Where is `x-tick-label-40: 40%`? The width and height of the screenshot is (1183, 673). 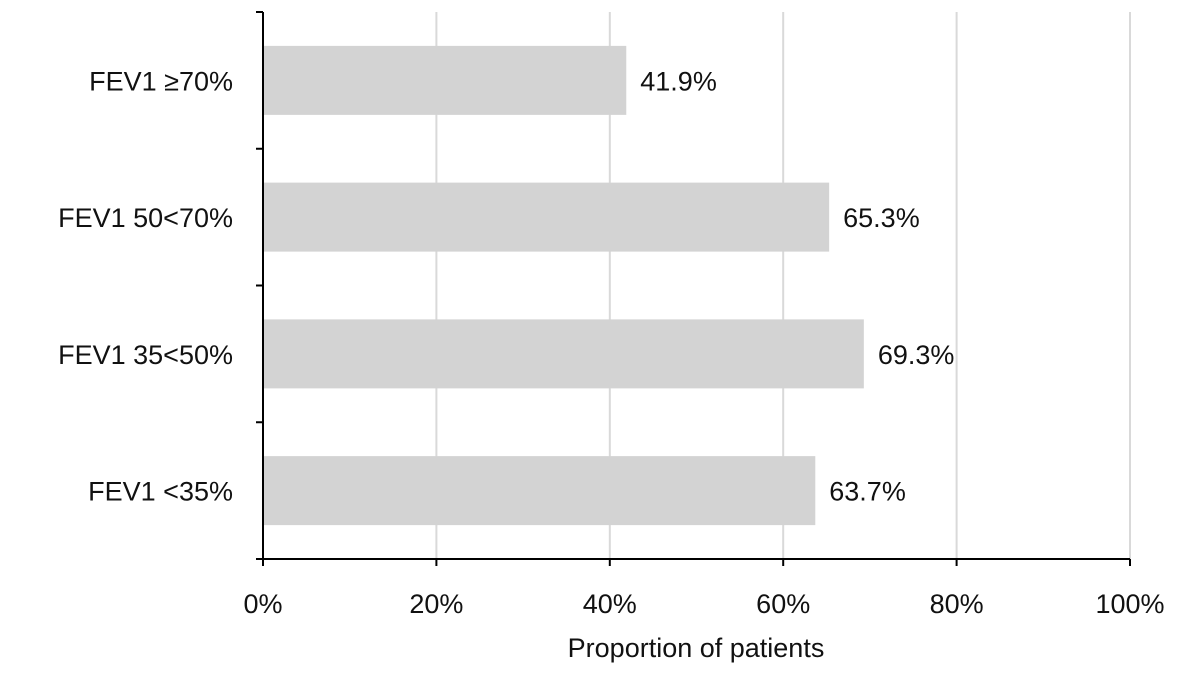 x-tick-label-40: 40% is located at coordinates (610, 604).